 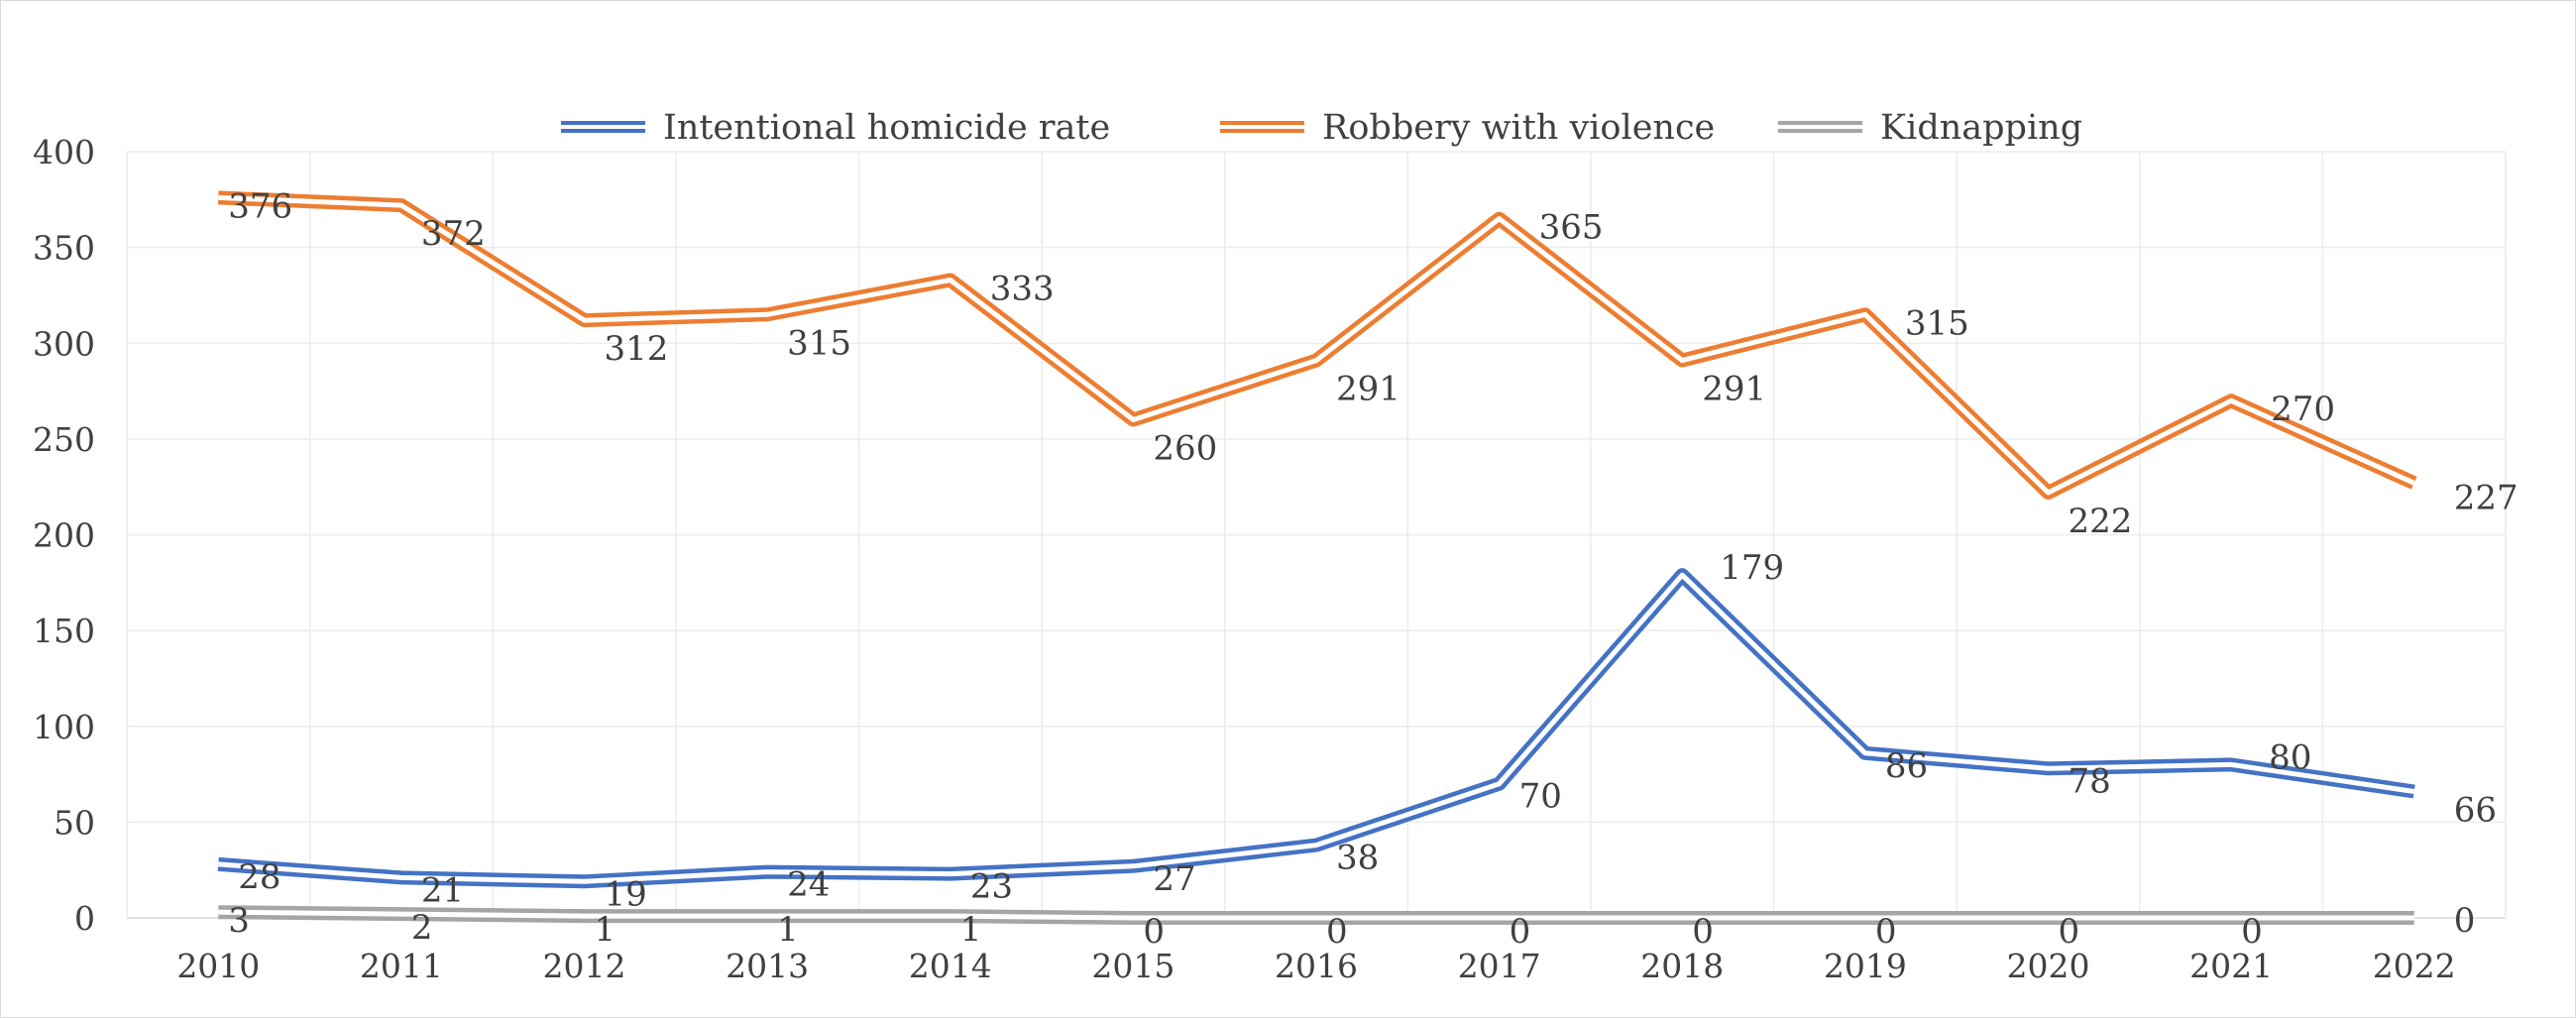 What do you see at coordinates (1174, 879) in the screenshot?
I see `data-label-intentional-homicide-rate: 27` at bounding box center [1174, 879].